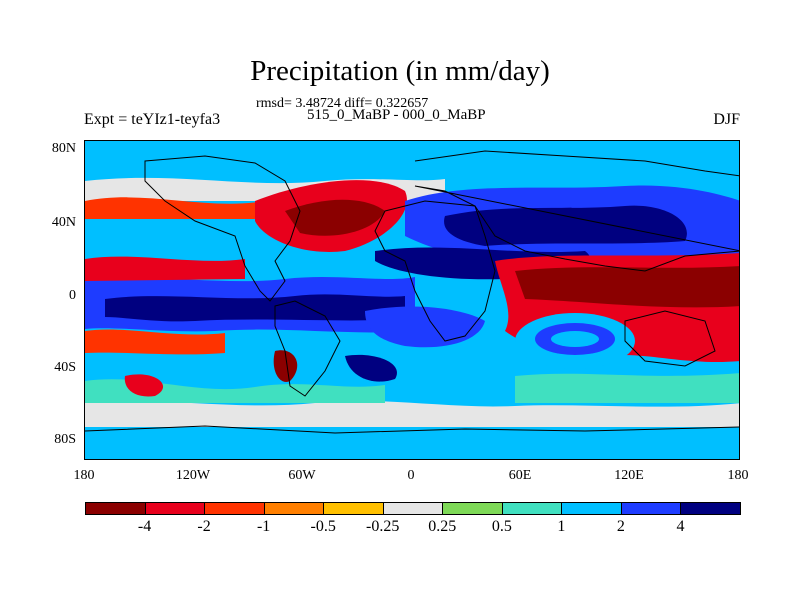 This screenshot has height=600, width=800. I want to click on colorbar-label: -1, so click(263, 526).